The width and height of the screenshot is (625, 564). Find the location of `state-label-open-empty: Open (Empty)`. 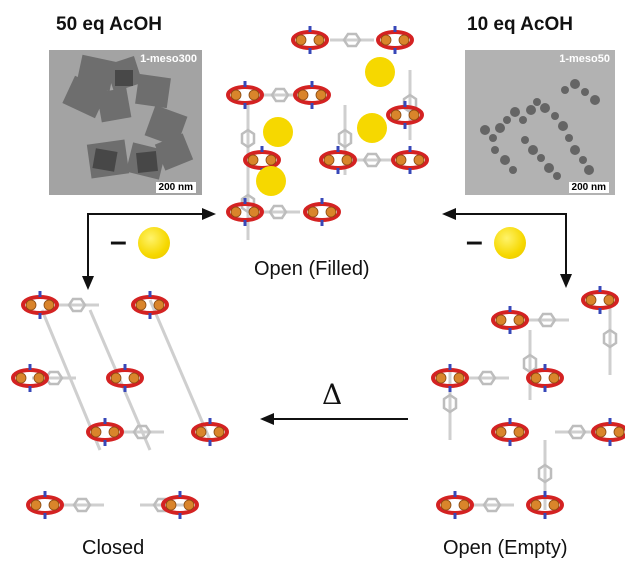

state-label-open-empty: Open (Empty) is located at coordinates (505, 548).